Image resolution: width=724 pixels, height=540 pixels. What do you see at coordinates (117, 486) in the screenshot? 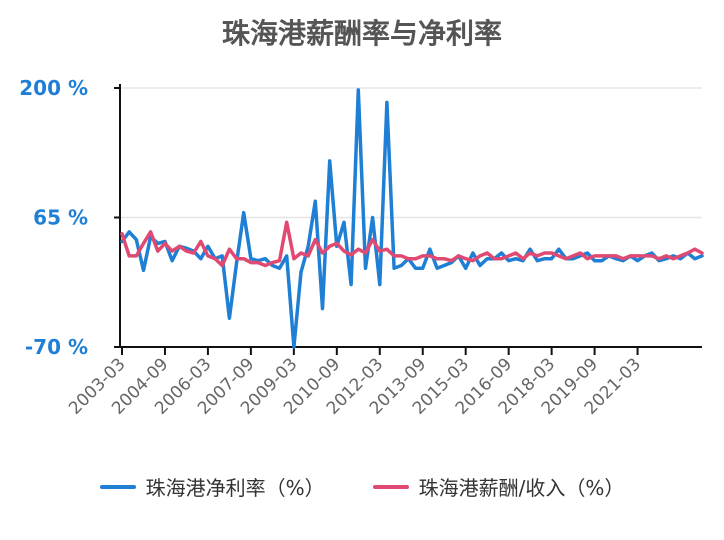
I see `legend-swatch-net-margin` at bounding box center [117, 486].